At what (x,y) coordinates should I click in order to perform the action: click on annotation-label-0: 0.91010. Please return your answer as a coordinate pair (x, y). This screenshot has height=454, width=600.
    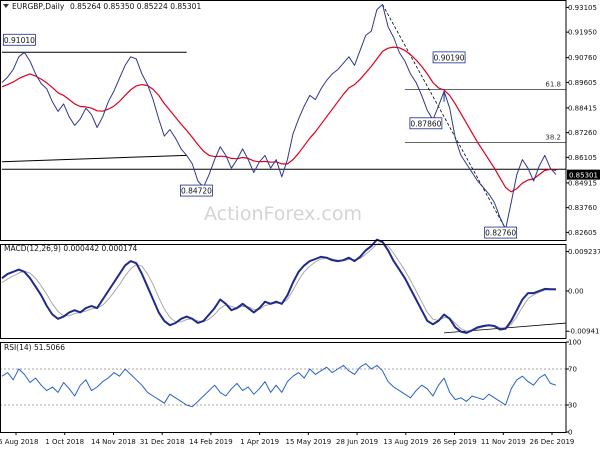
    Looking at the image, I should click on (19, 40).